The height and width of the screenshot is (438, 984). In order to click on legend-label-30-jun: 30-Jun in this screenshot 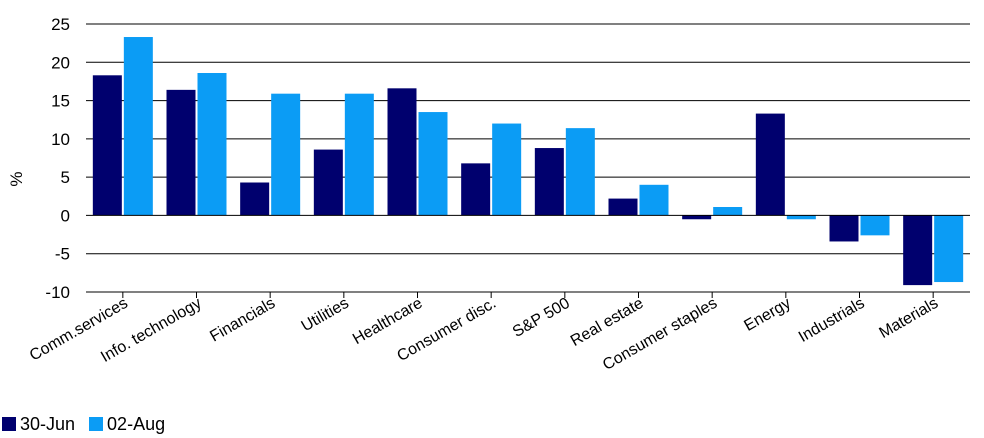, I will do `click(48, 423)`.